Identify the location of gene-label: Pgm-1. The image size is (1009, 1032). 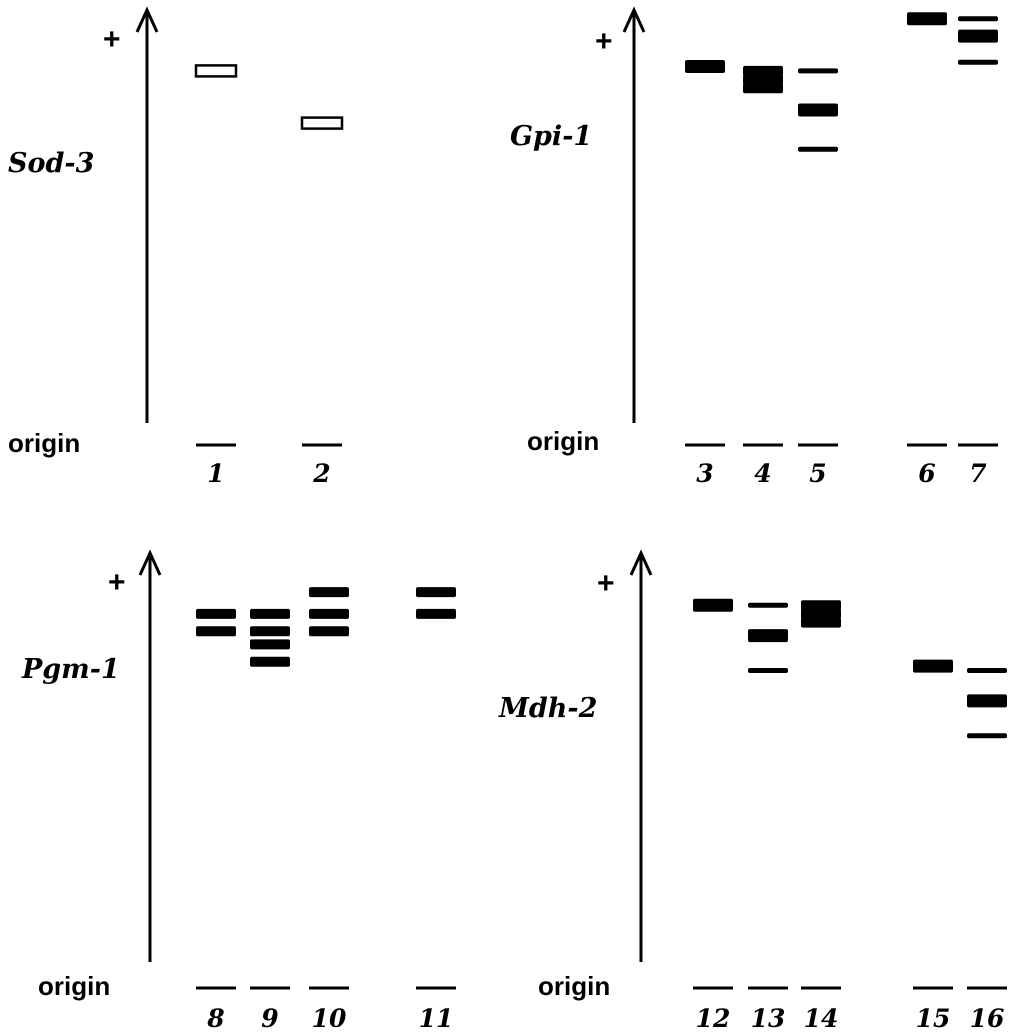
(70, 669).